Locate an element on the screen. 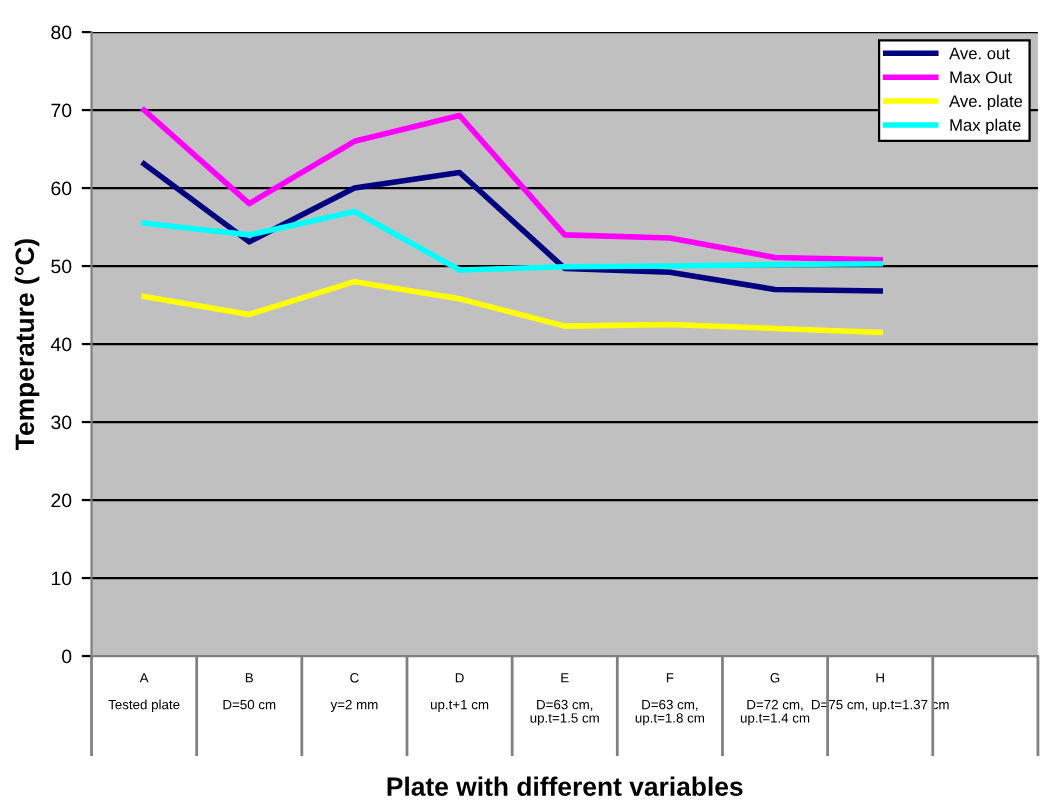  y-tick-label: 70 is located at coordinates (61, 110).